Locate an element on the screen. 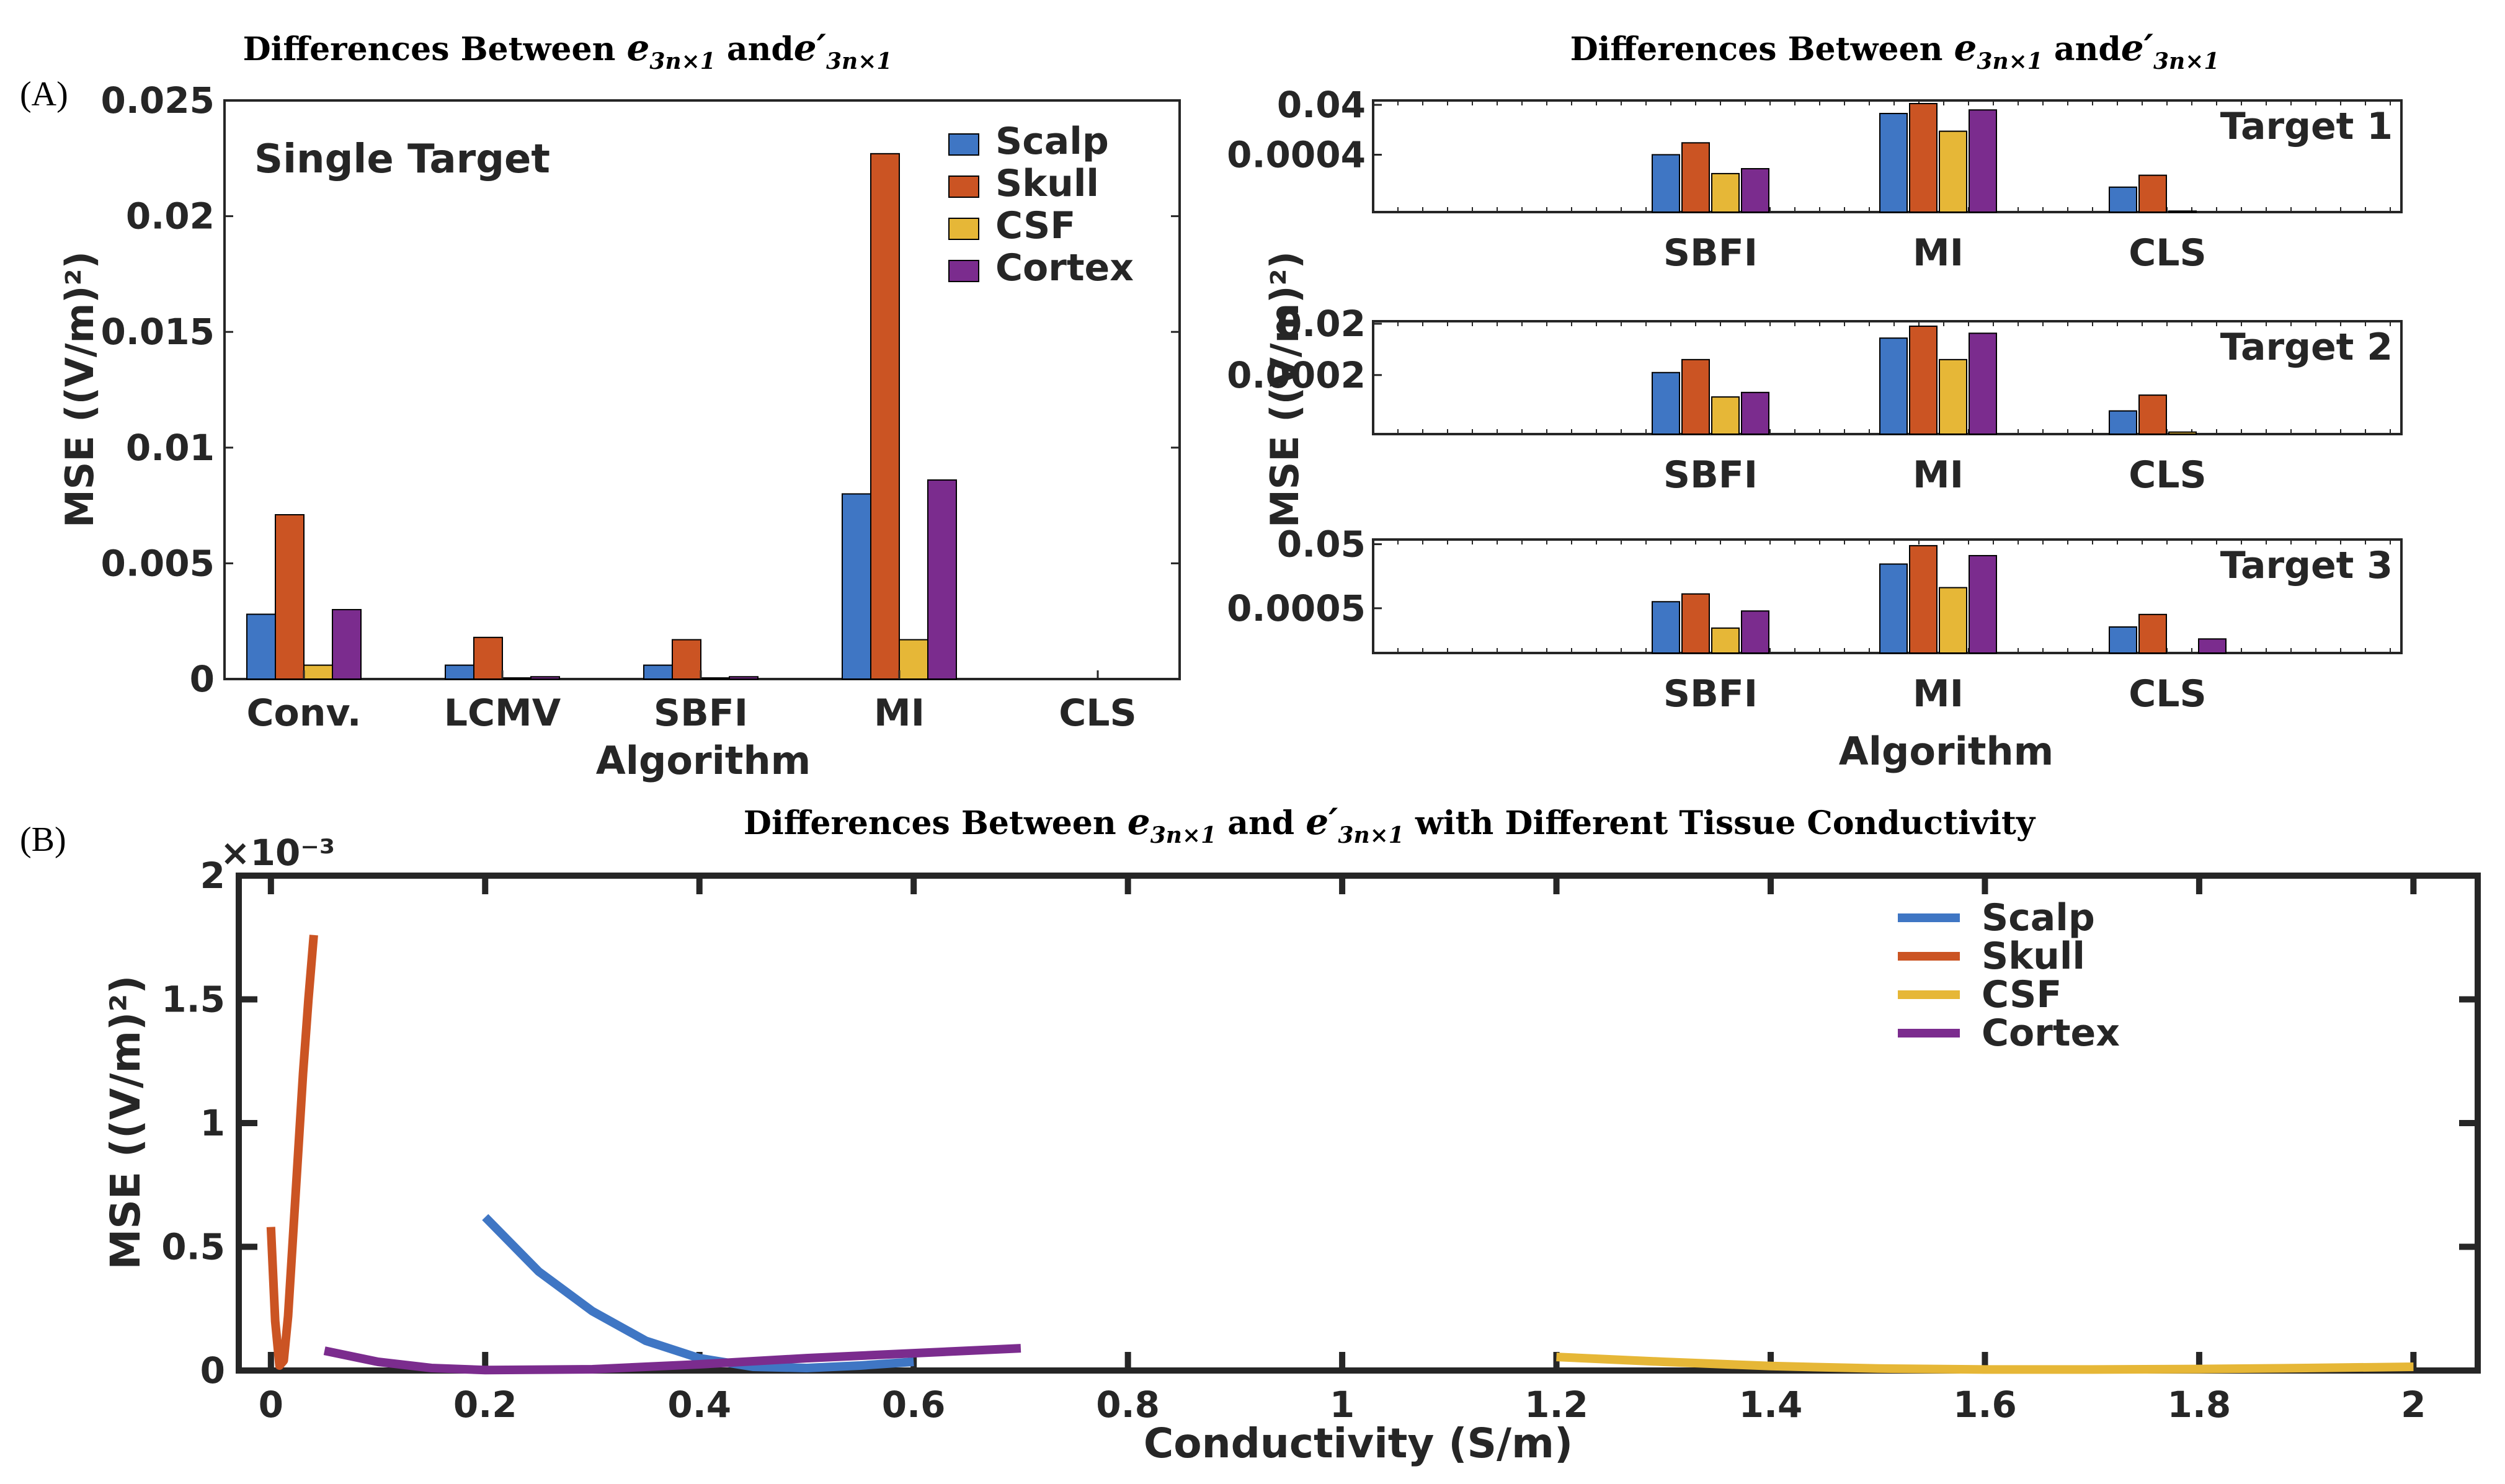 Image resolution: width=2505 pixels, height=1484 pixels. chart2-subplot-3: 0.05 0.0005 SBFI MI CLS Target 3 is located at coordinates (1815, 619).